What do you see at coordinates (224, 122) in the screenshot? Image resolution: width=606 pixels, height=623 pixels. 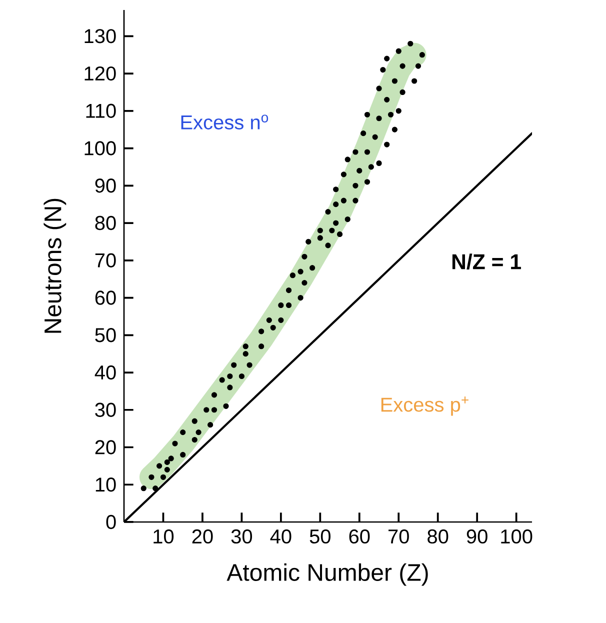 I see `annotation: Excess n$^{o}$` at bounding box center [224, 122].